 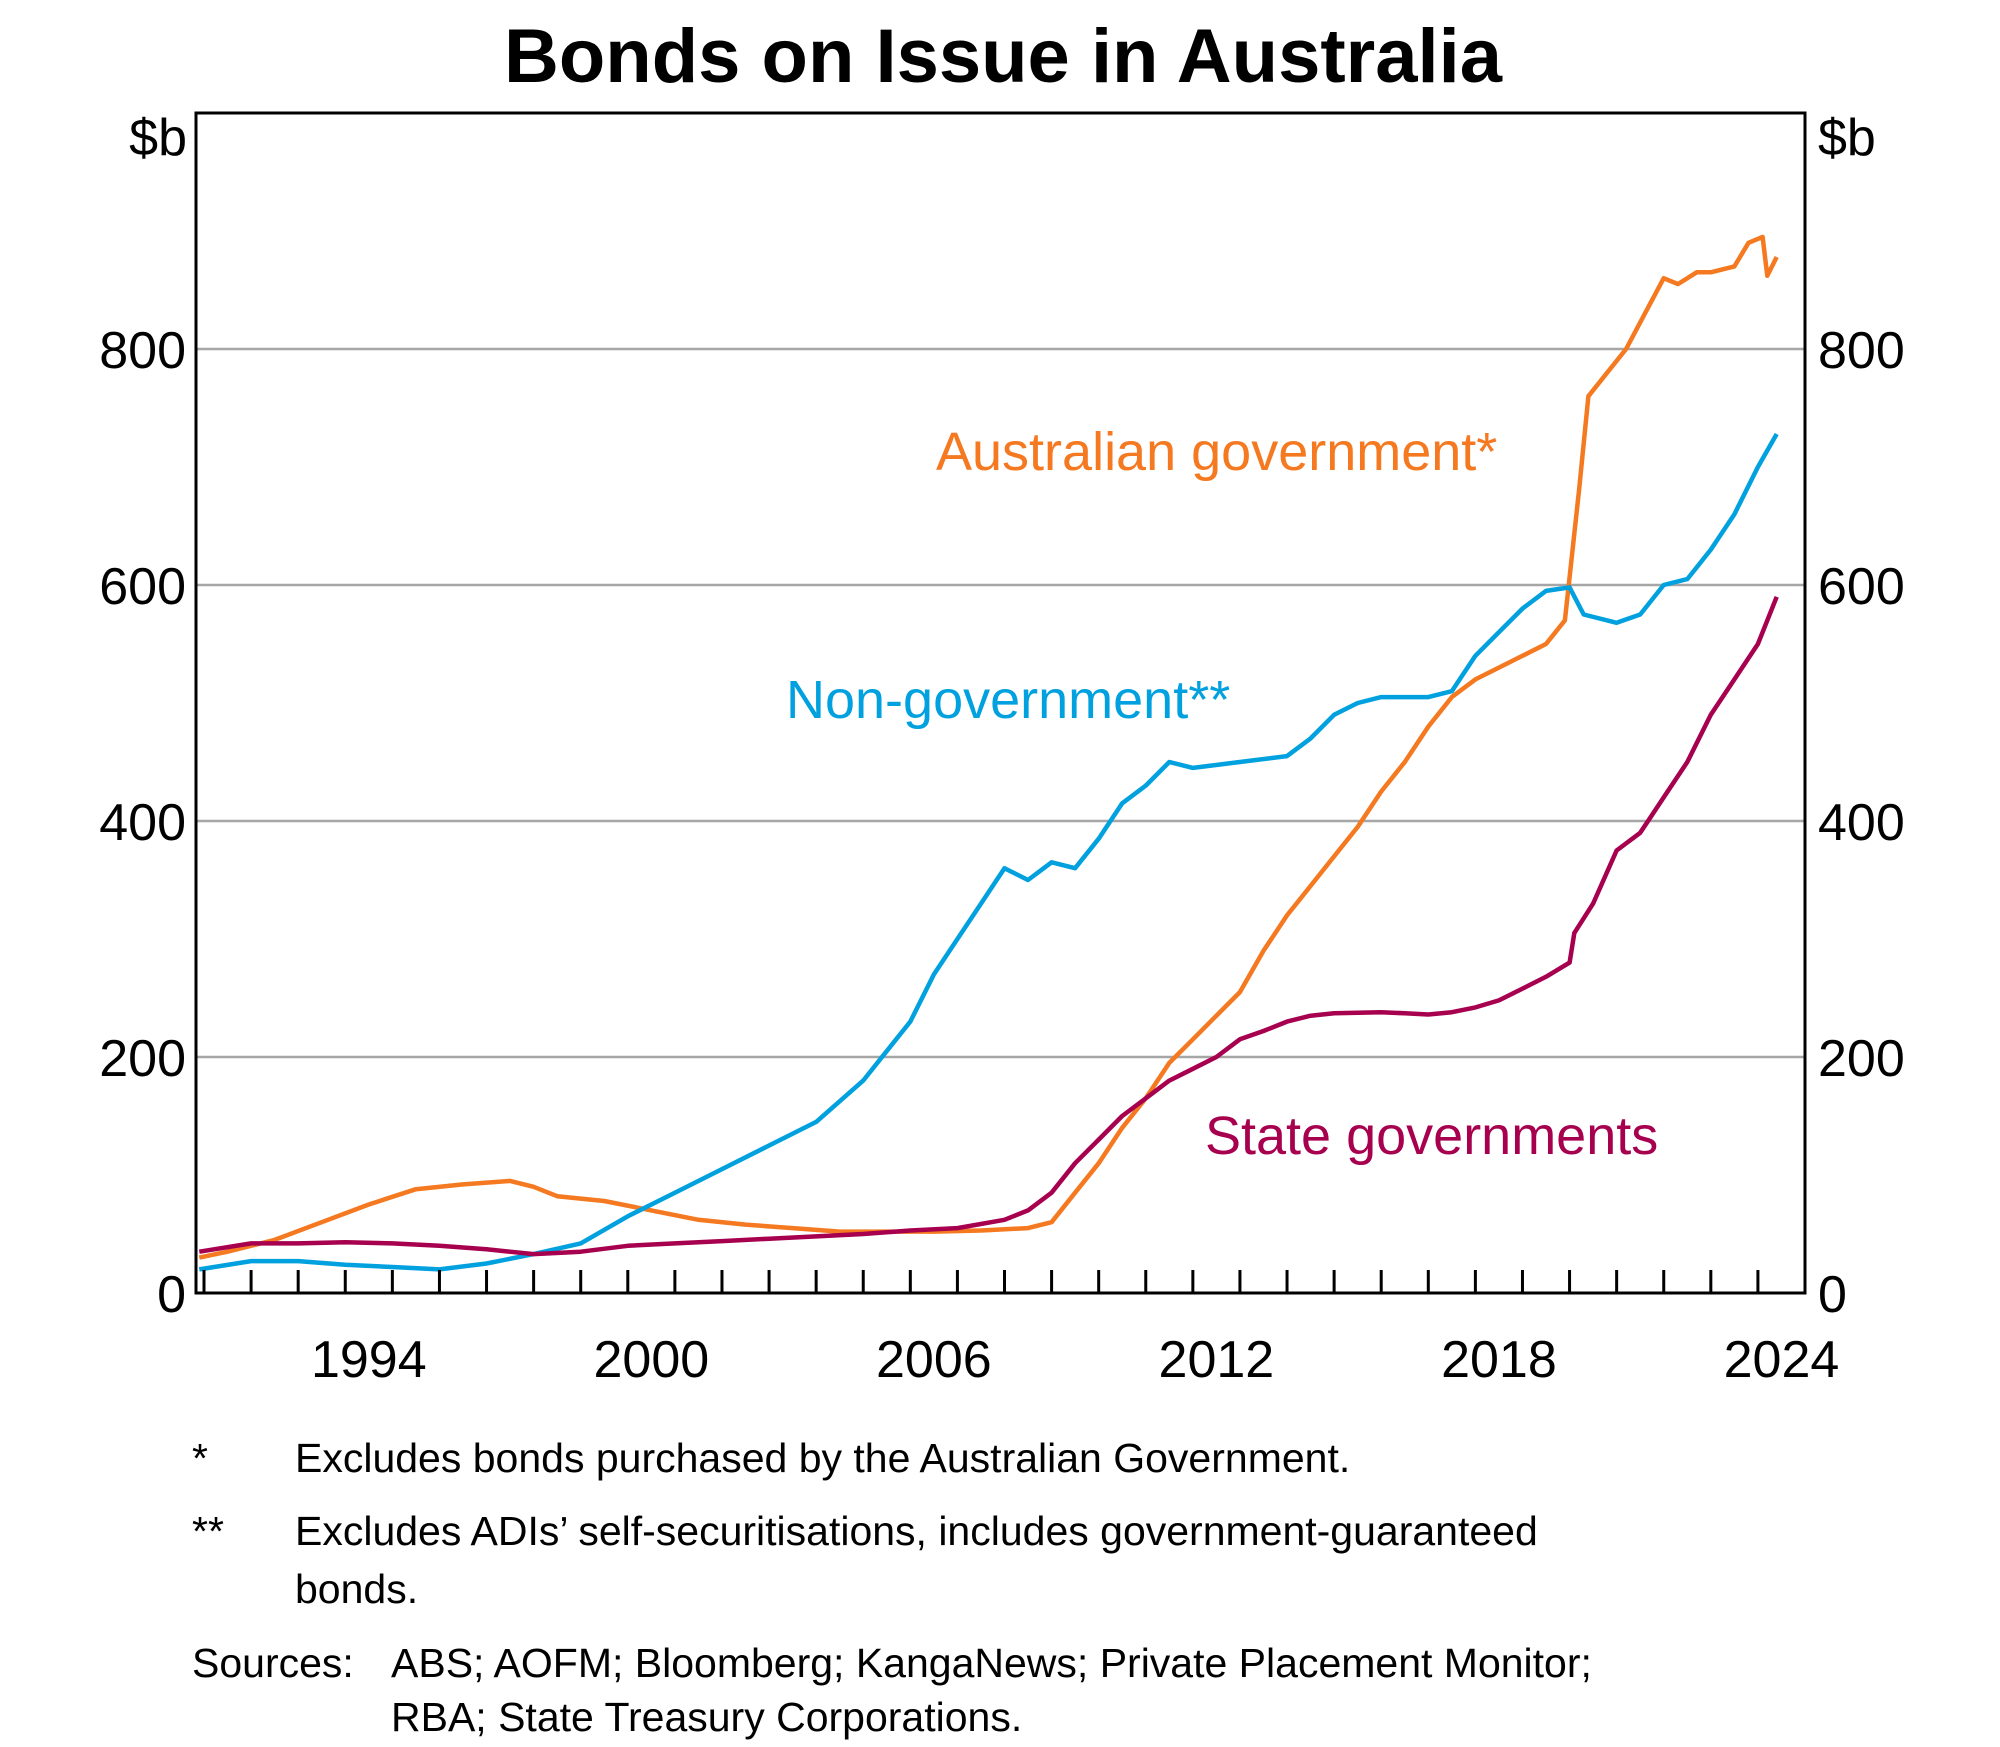 What do you see at coordinates (1847, 138) in the screenshot?
I see `y-axis-unit-right: $b` at bounding box center [1847, 138].